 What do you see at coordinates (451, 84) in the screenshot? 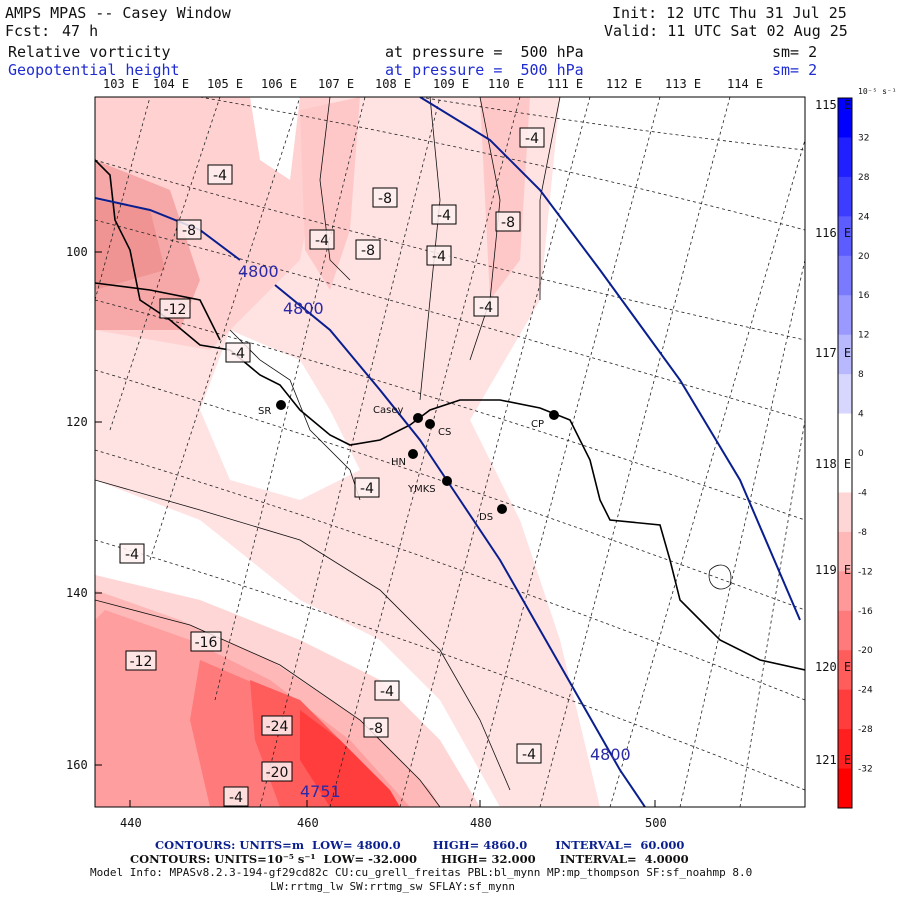
I see `longitude-label-top: 109 E` at bounding box center [451, 84].